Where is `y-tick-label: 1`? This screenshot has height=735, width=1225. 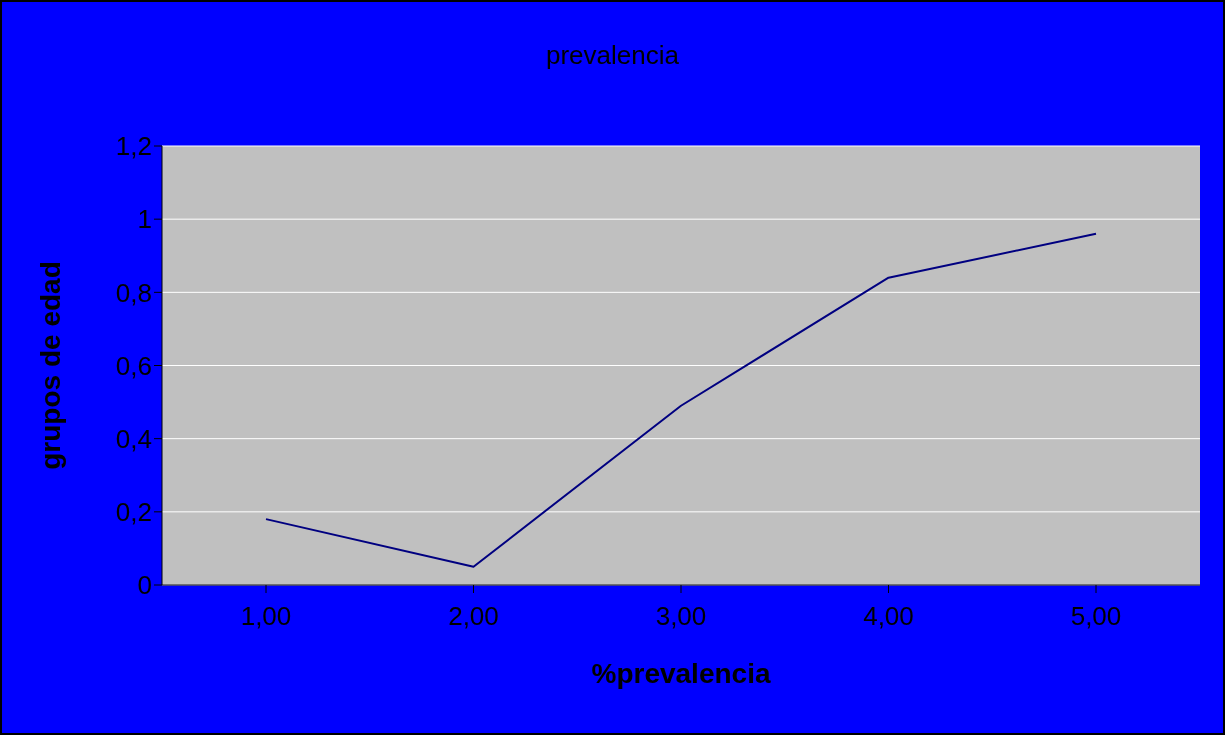 y-tick-label: 1 is located at coordinates (144, 219).